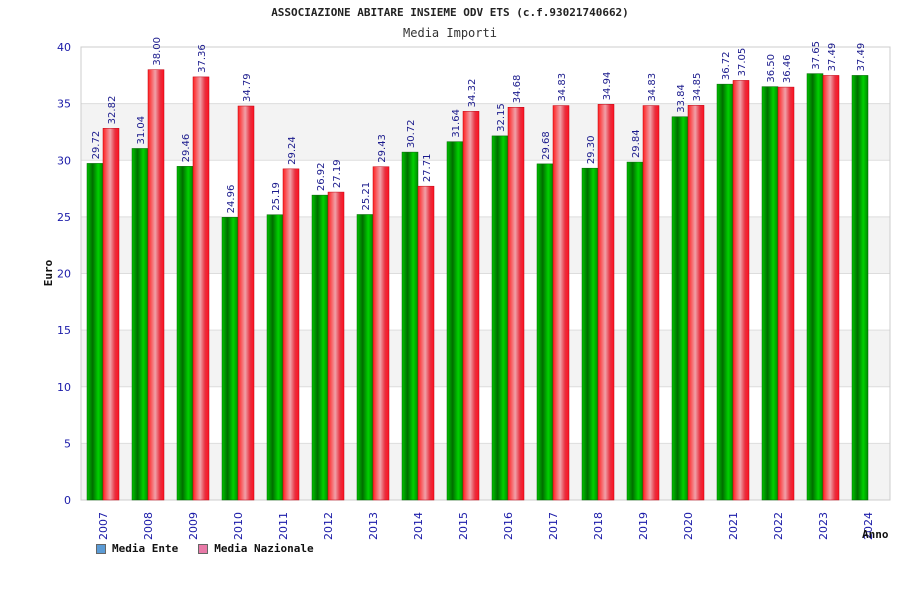 The height and width of the screenshot is (600, 900). What do you see at coordinates (875, 534) in the screenshot?
I see `x-axis-label: Anno` at bounding box center [875, 534].